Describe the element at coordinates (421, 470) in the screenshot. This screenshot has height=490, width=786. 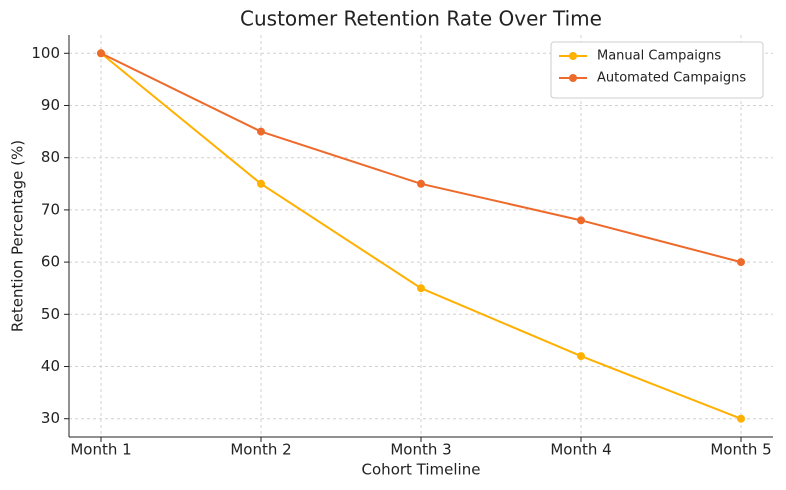
I see `x-axis-label: Cohort Timeline` at that location.